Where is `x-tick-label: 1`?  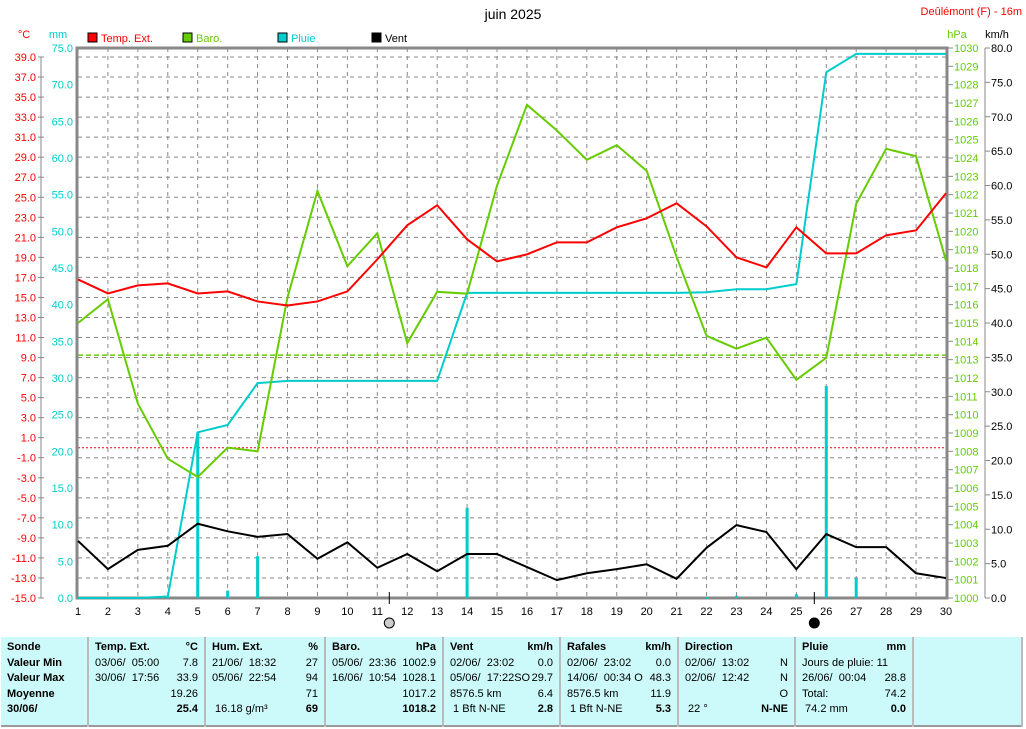
x-tick-label: 1 is located at coordinates (78, 612).